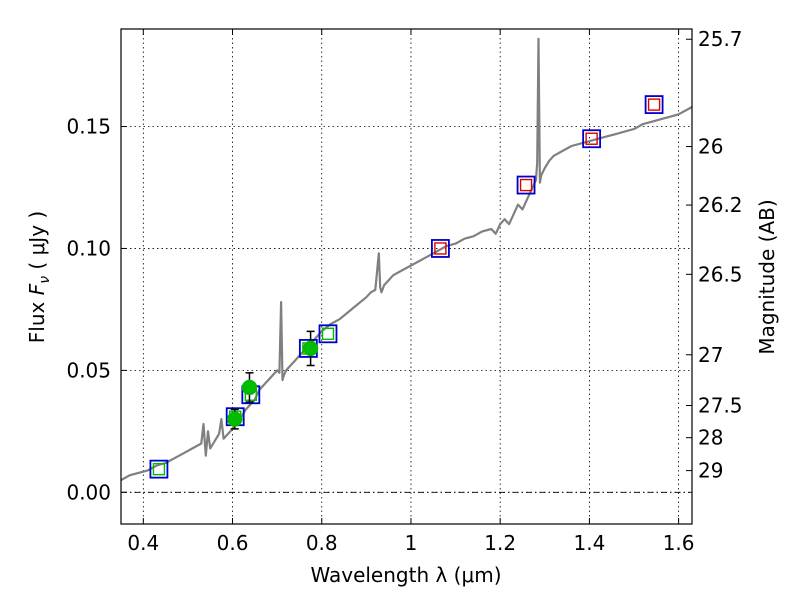  I want to click on y2-tick-label: 26.5, so click(720, 274).